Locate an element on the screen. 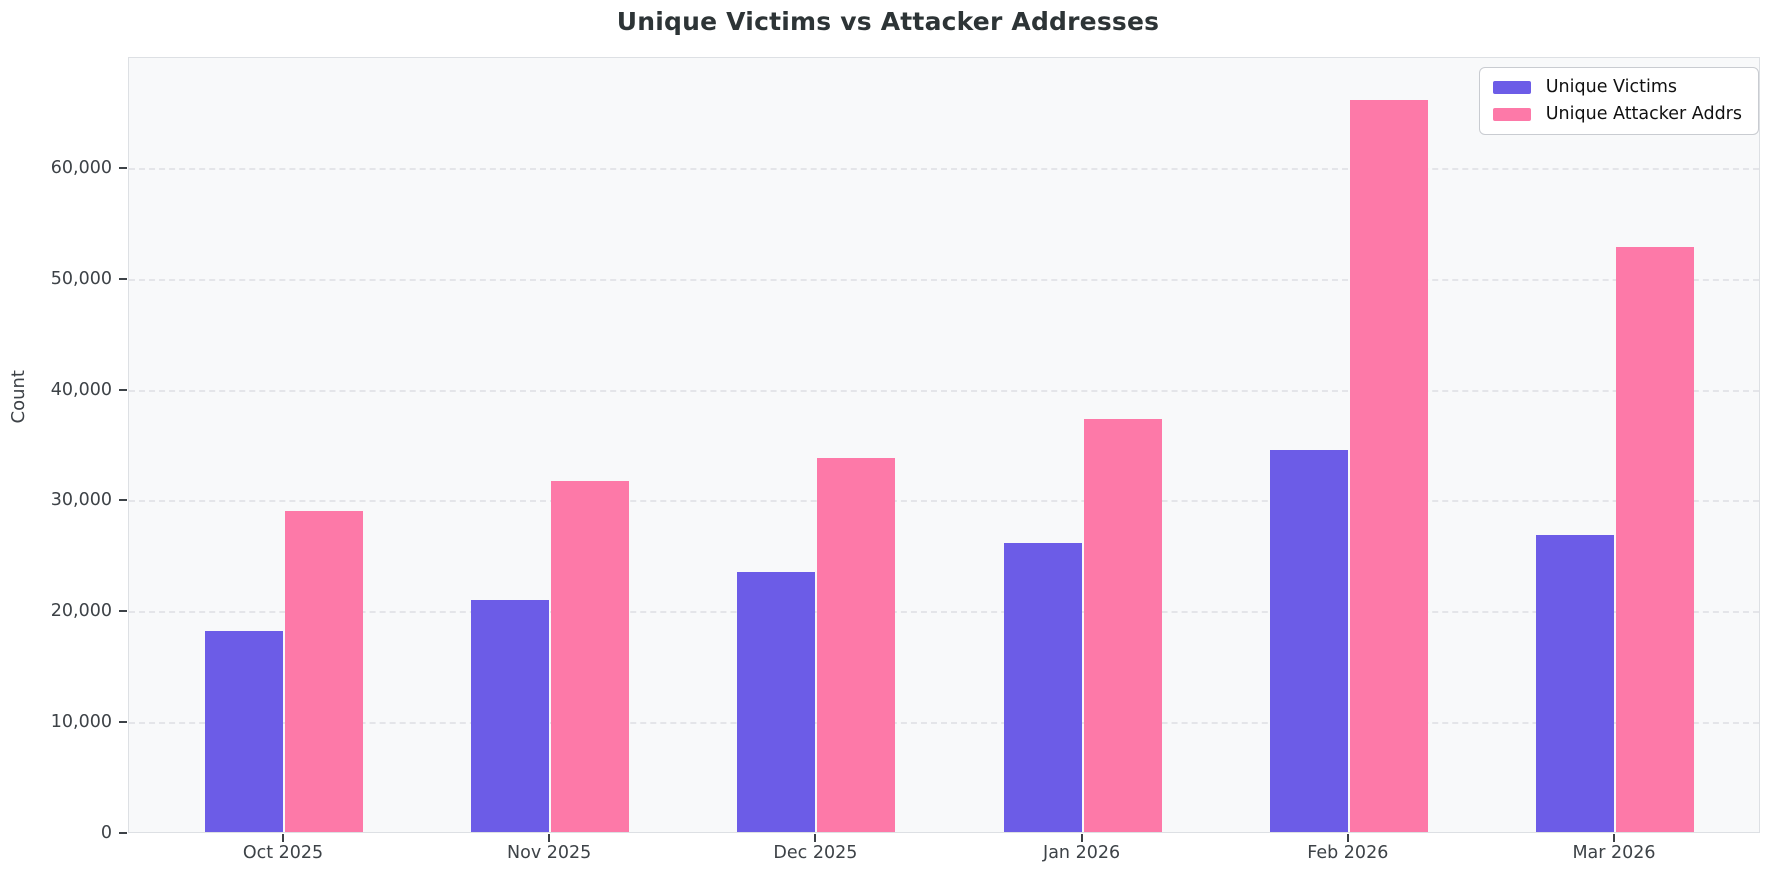 This screenshot has width=1776, height=876. bar-unique-victims-oct-2025 is located at coordinates (244, 731).